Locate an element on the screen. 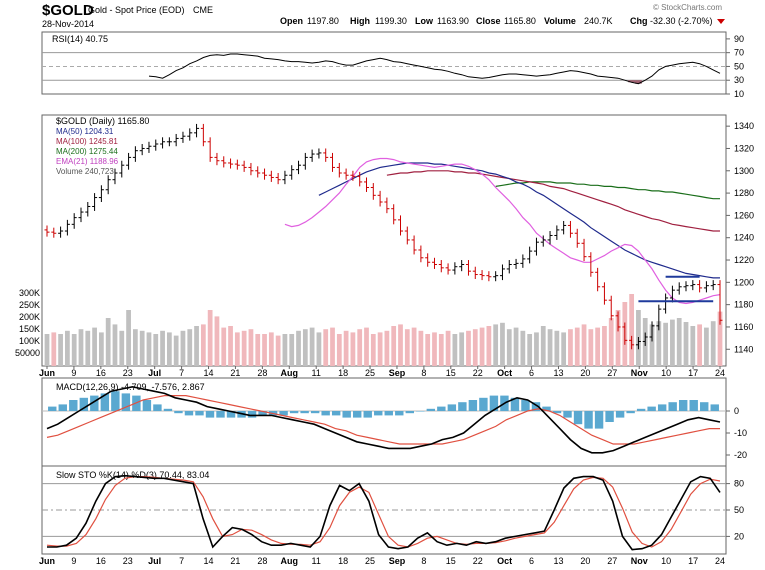 This screenshot has height=570, width=765. x-axis-label-top: 15 is located at coordinates (451, 373).